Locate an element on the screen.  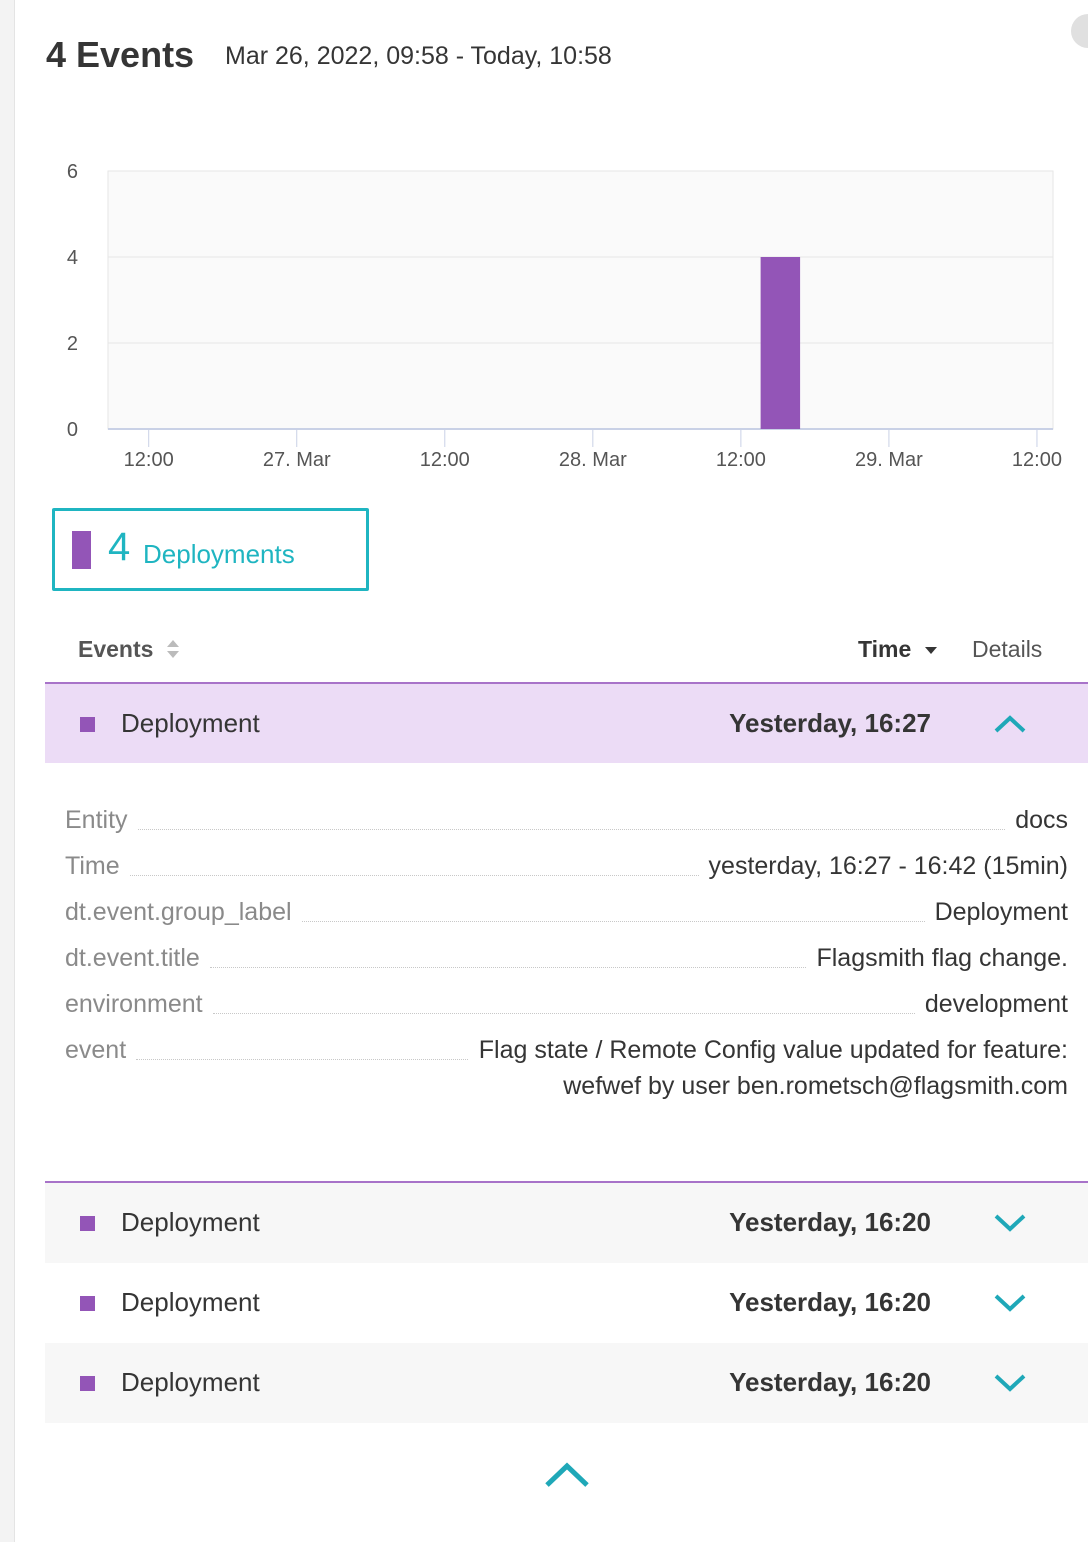
collapse-all-chevron is located at coordinates (568, 1475).